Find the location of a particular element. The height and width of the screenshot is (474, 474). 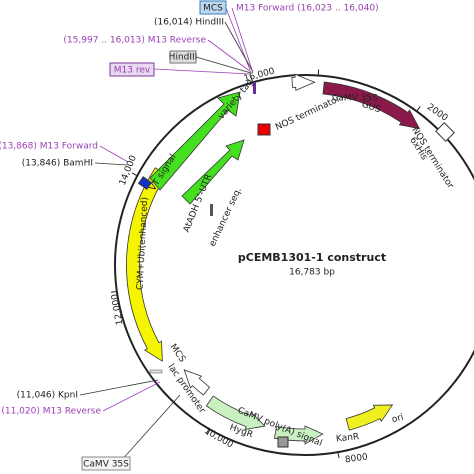

tag-box is located at coordinates (254, 88).